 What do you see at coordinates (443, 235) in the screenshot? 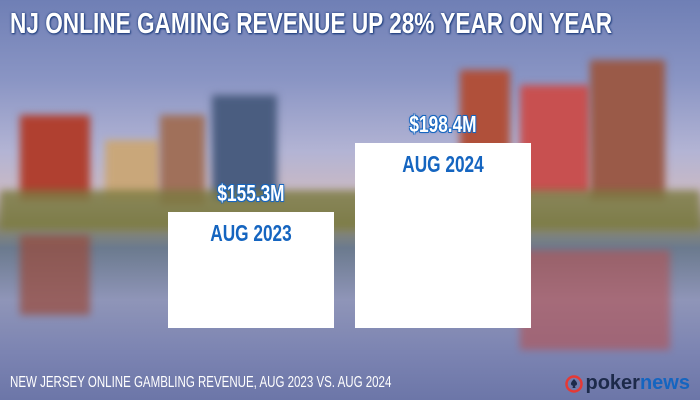
I see `bar-aug-2024: AUG 2024` at bounding box center [443, 235].